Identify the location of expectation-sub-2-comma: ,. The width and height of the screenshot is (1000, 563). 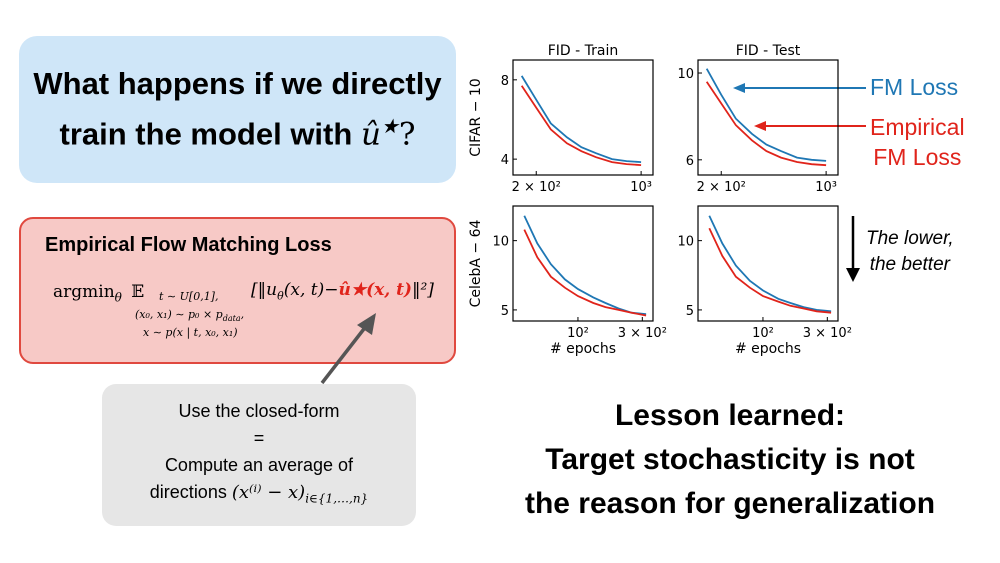
(242, 314).